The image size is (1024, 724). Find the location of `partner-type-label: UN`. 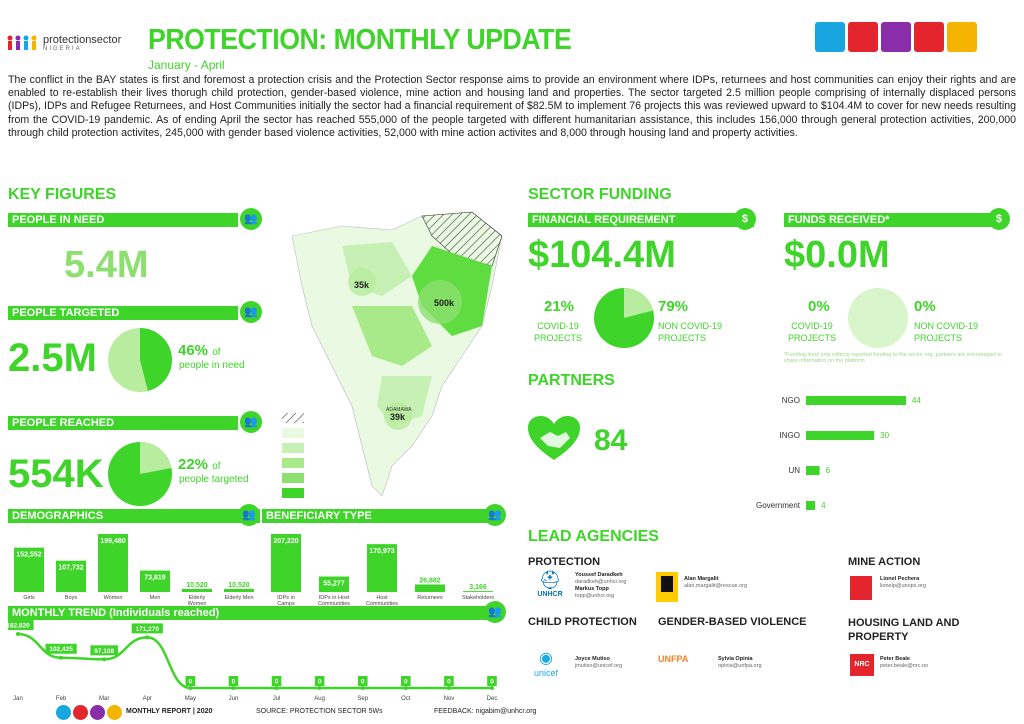

partner-type-label: UN is located at coordinates (794, 470).